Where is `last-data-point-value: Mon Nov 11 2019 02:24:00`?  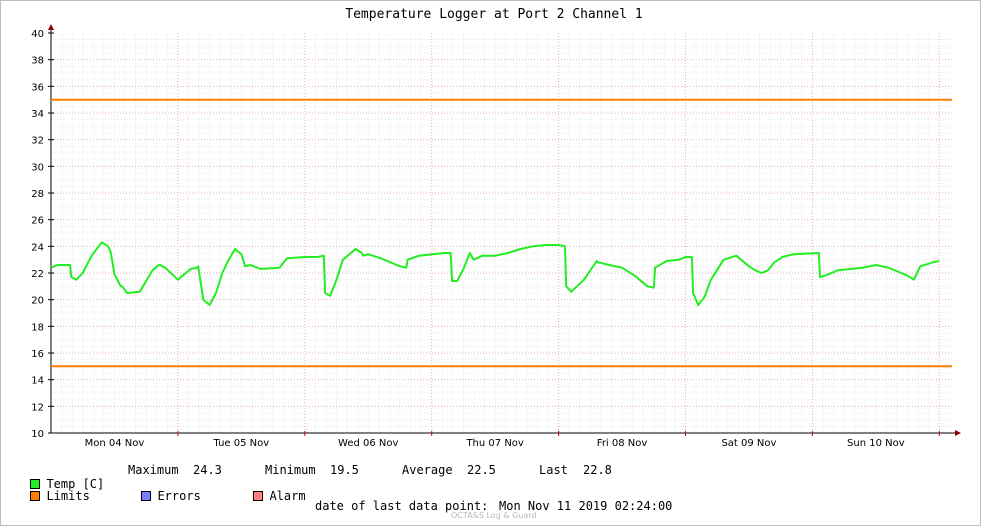
last-data-point-value: Mon Nov 11 2019 02:24:00 is located at coordinates (586, 506).